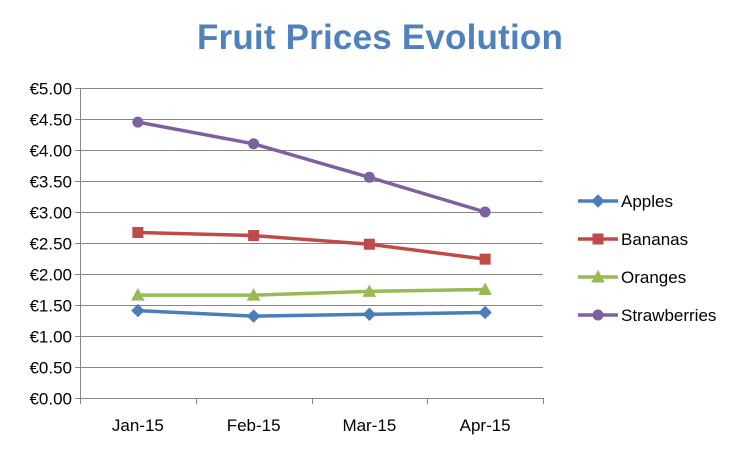  Describe the element at coordinates (50, 368) in the screenshot. I see `y-tick-label: €0.50` at that location.